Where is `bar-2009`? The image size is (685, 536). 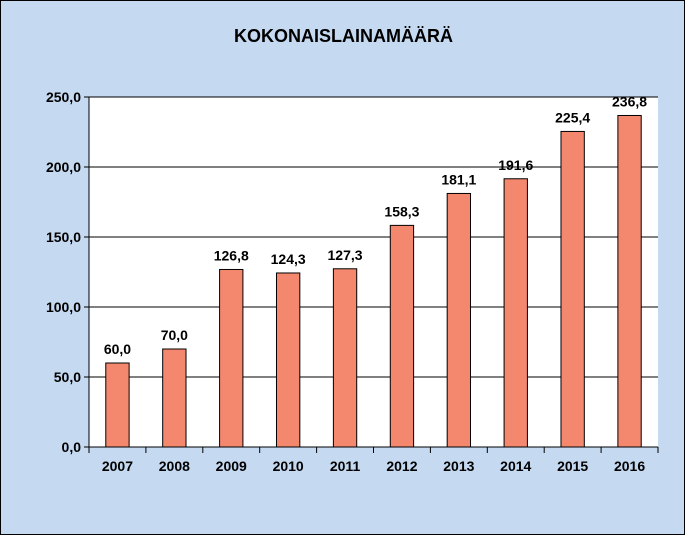 bar-2009 is located at coordinates (231, 358).